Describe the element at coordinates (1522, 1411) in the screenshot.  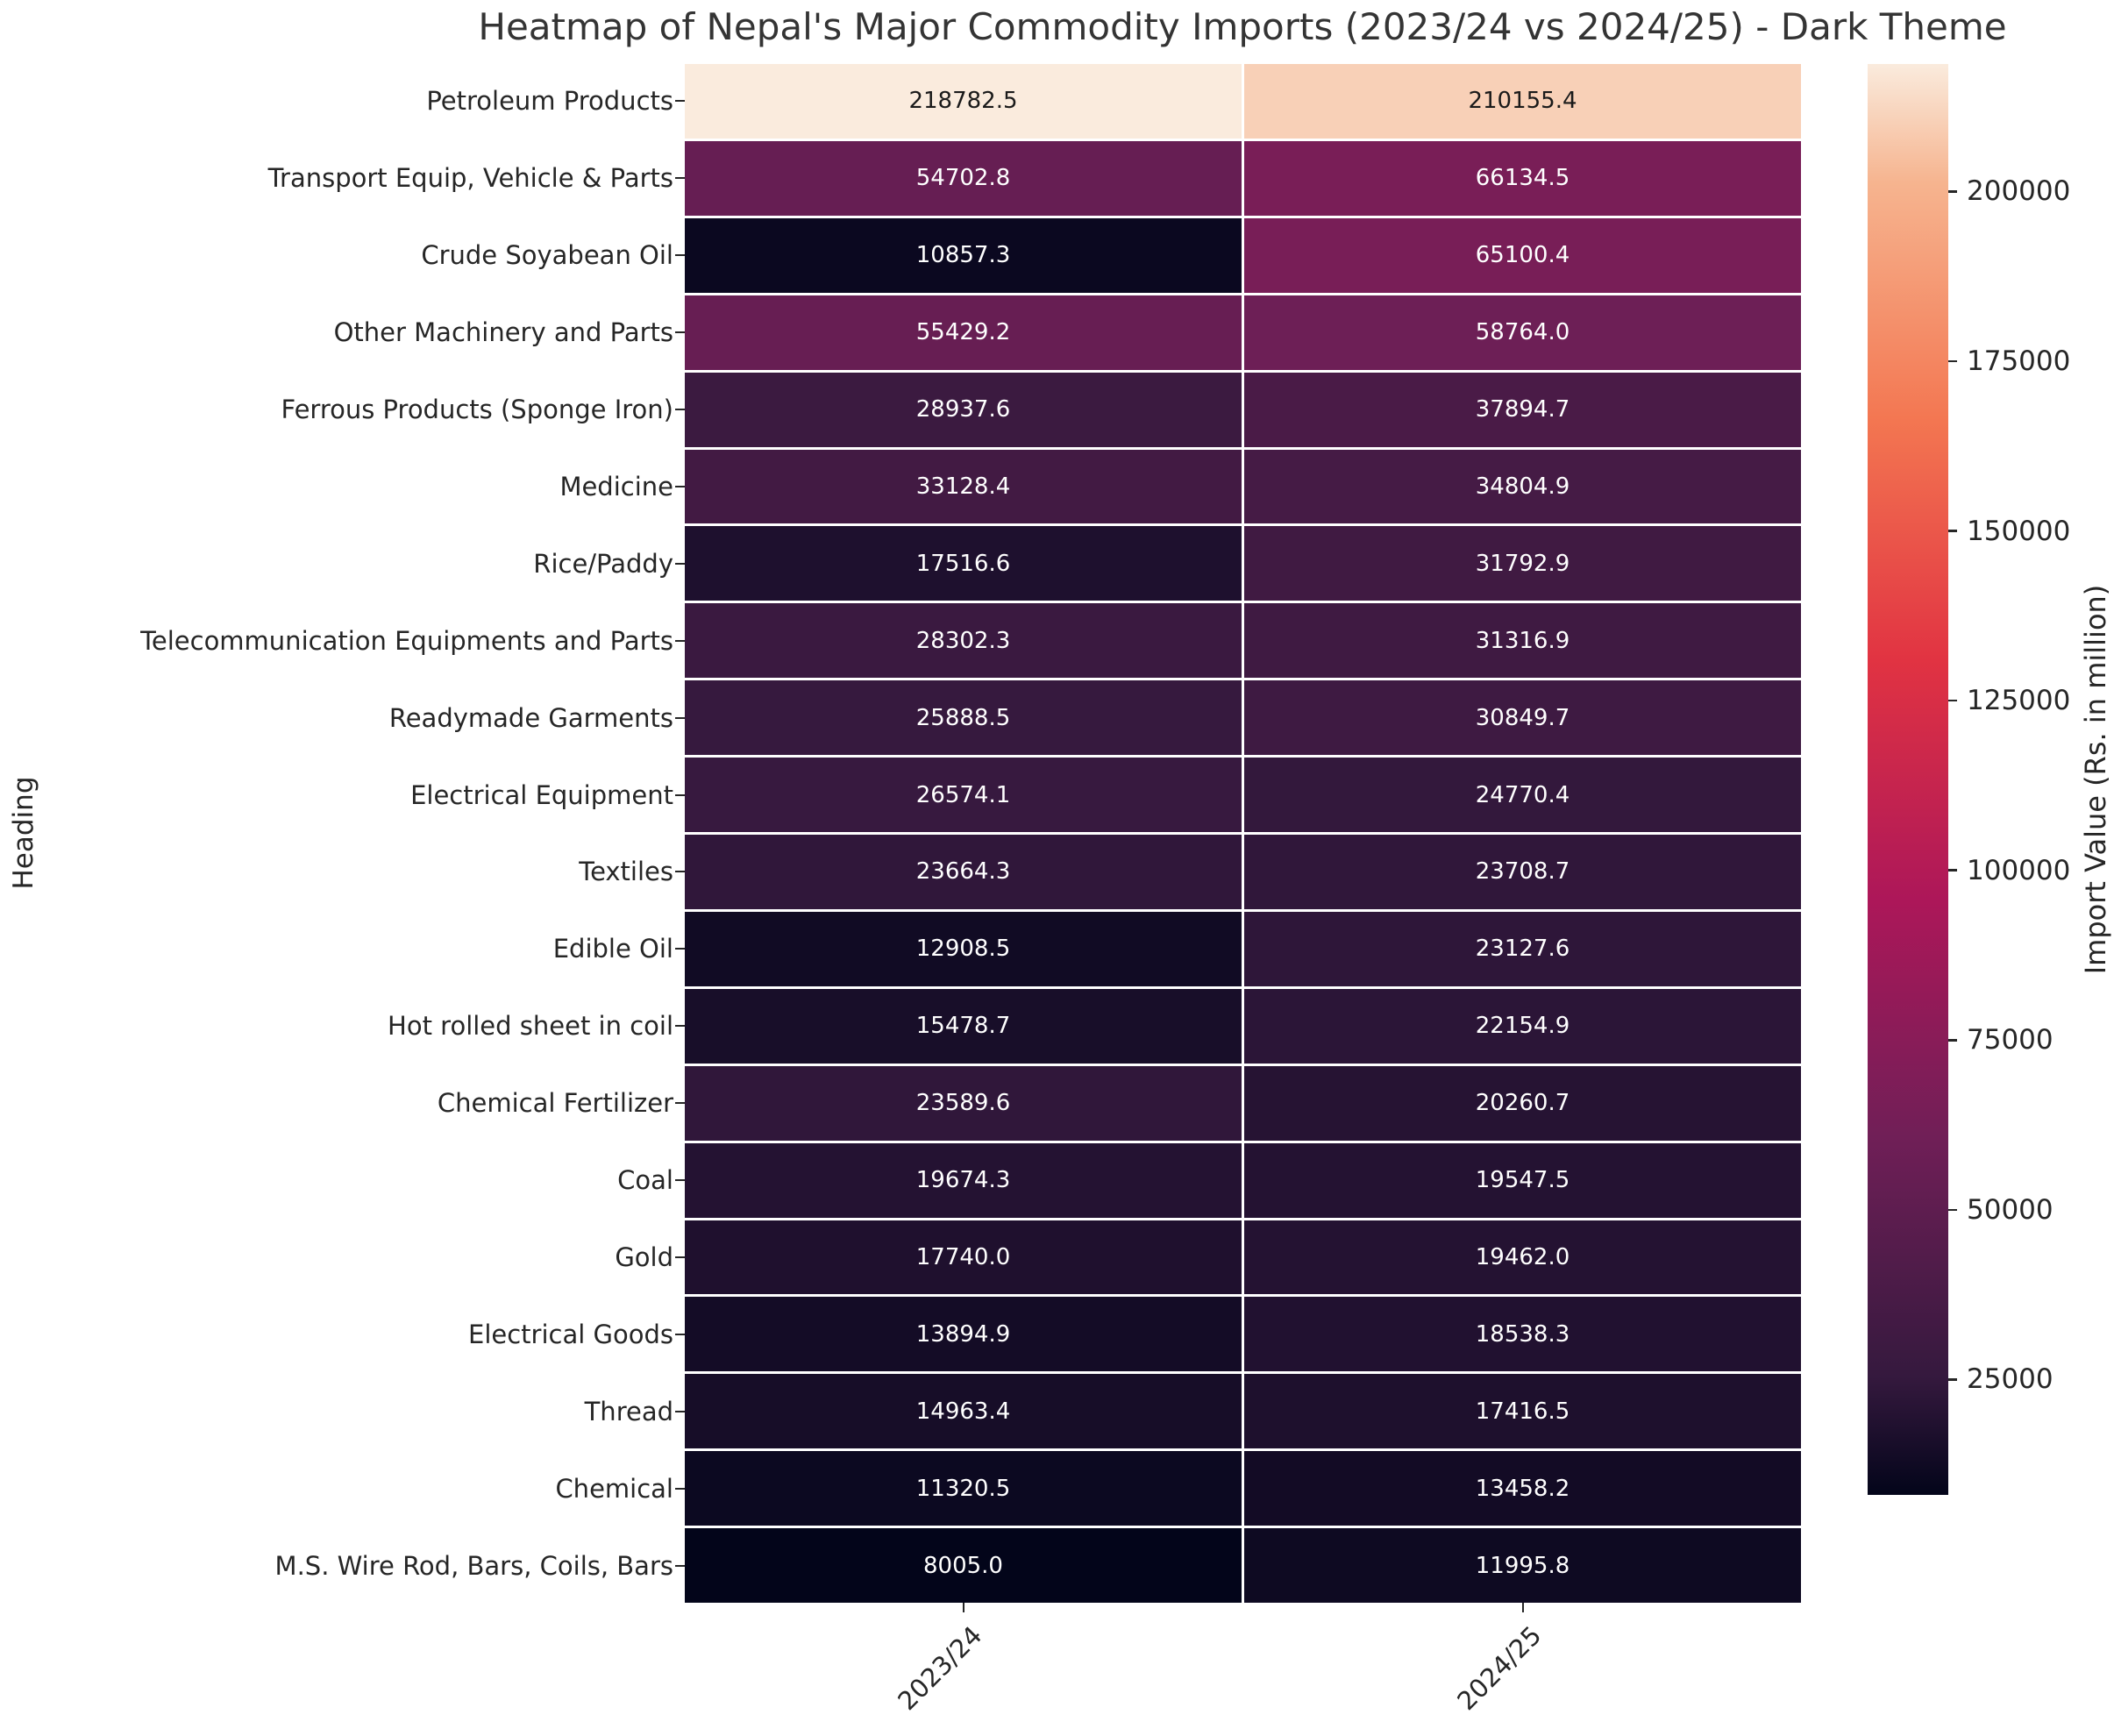
I see `heatmap-cell: 17416.5` at that location.